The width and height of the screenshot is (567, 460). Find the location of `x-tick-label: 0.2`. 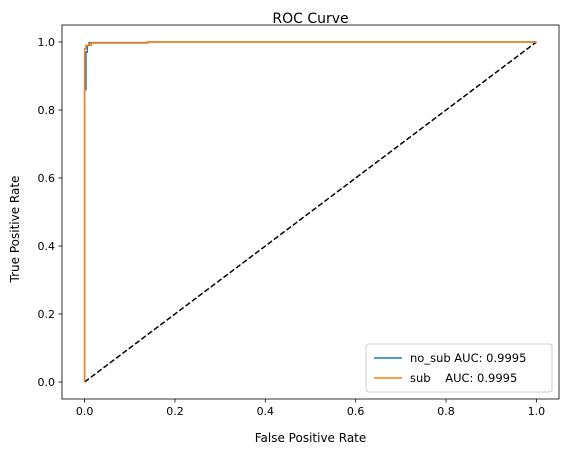

x-tick-label: 0.2 is located at coordinates (175, 411).